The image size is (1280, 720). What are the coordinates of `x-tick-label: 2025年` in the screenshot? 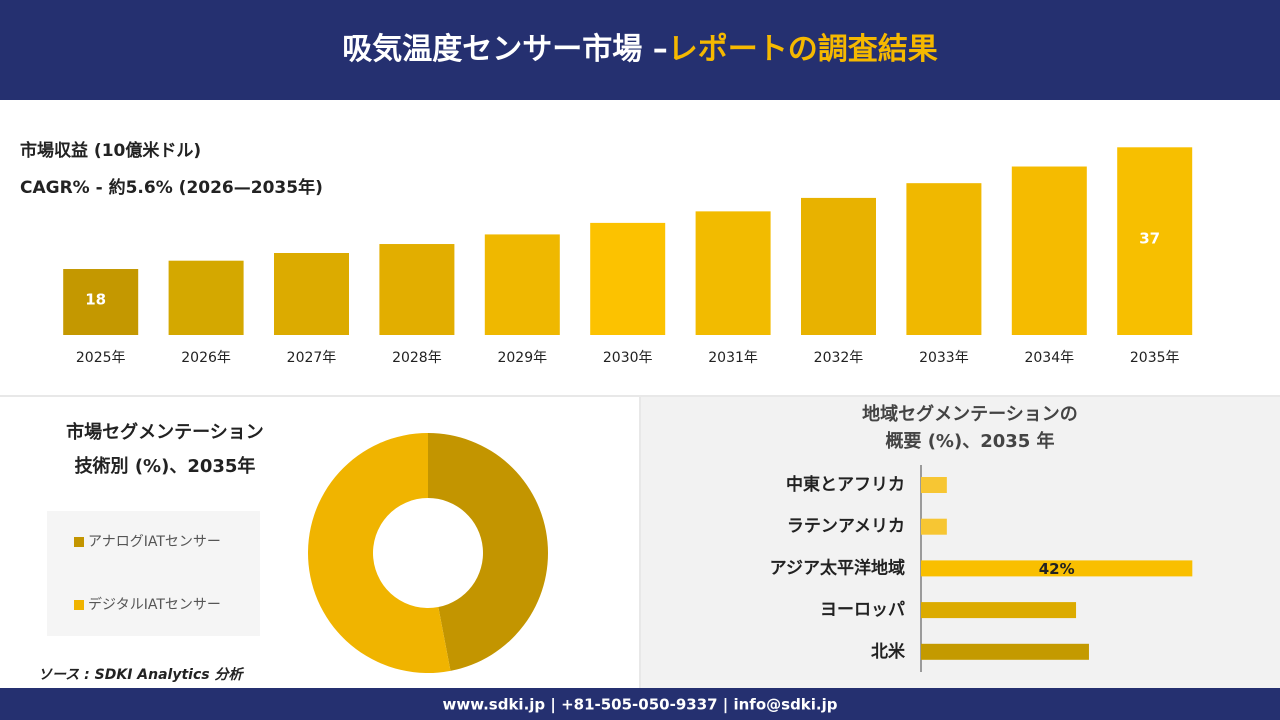 It's located at (101, 358).